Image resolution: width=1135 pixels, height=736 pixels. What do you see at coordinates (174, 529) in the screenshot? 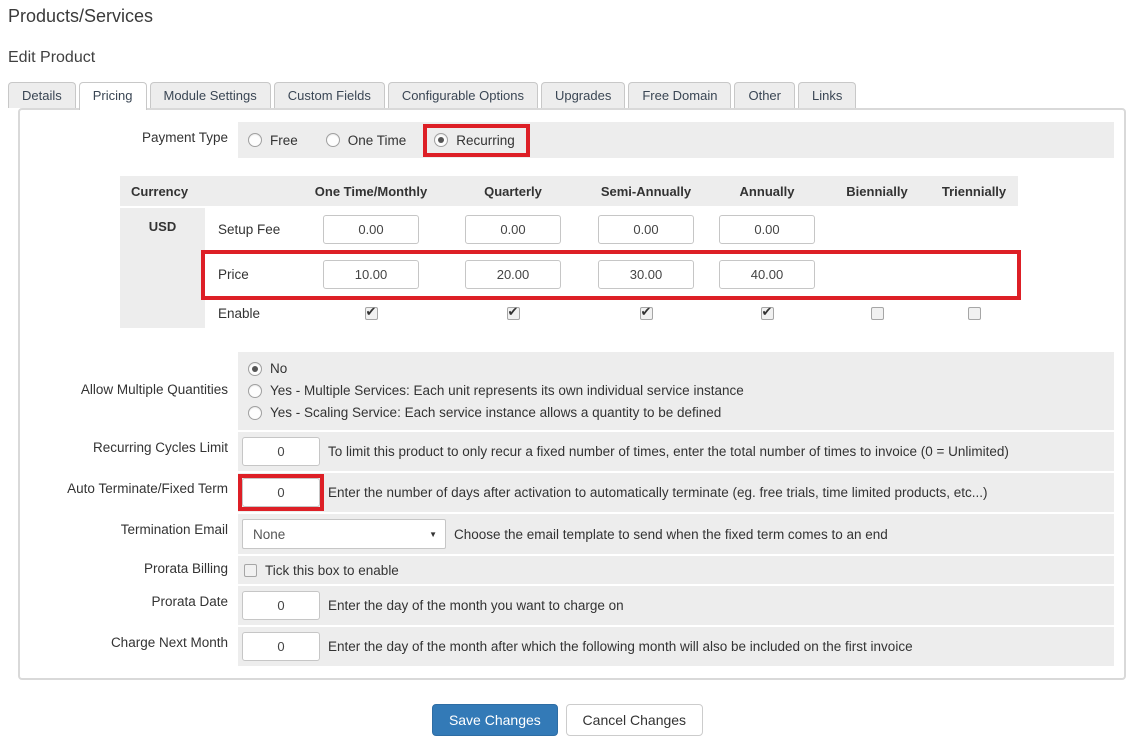
I see `termination-email-label: Termination Email` at bounding box center [174, 529].